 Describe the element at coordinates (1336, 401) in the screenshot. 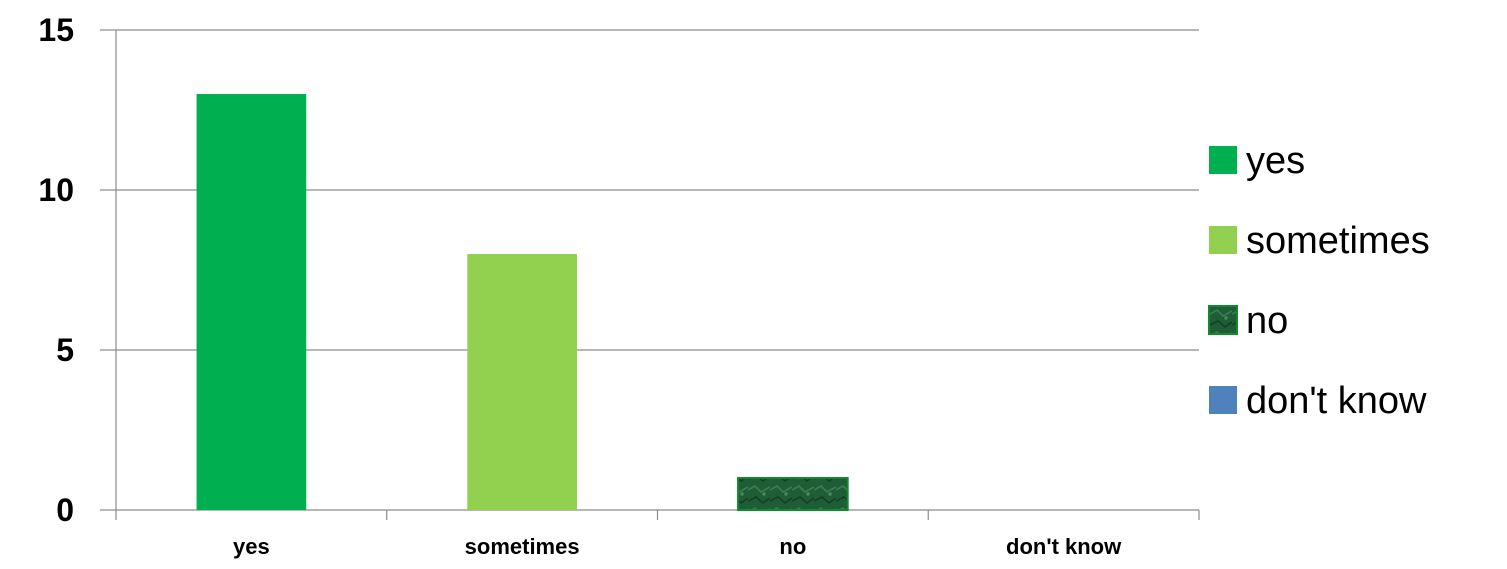

I see `legend-label: don't know` at that location.